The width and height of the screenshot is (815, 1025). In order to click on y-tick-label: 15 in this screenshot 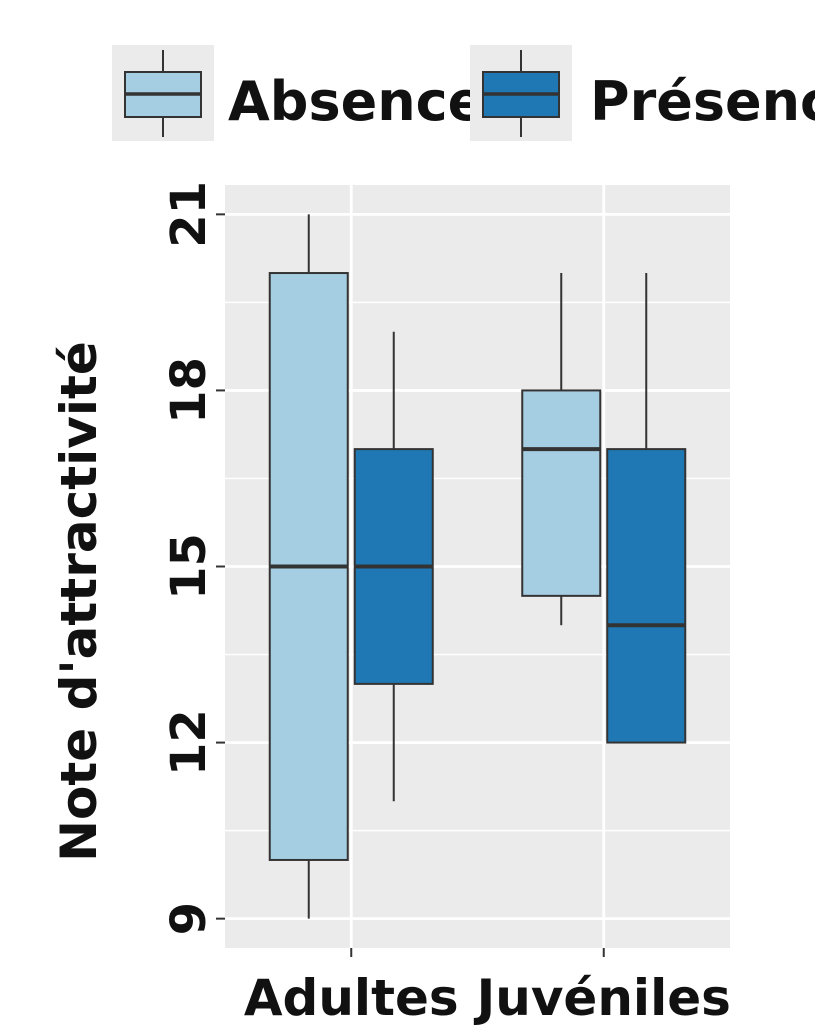, I will do `click(189, 566)`.